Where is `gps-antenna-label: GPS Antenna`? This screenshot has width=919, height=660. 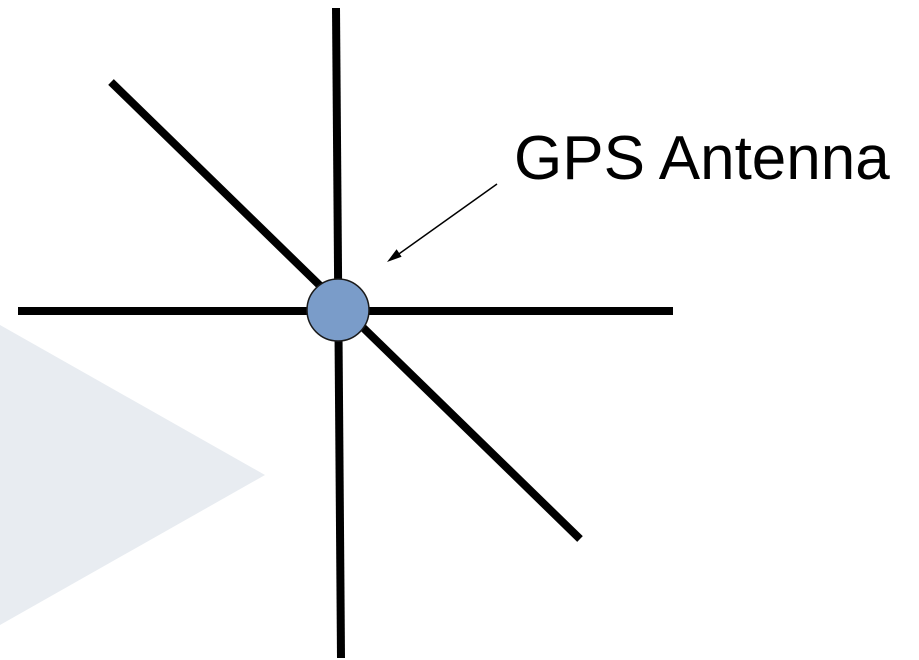
gps-antenna-label: GPS Antenna is located at coordinates (702, 158).